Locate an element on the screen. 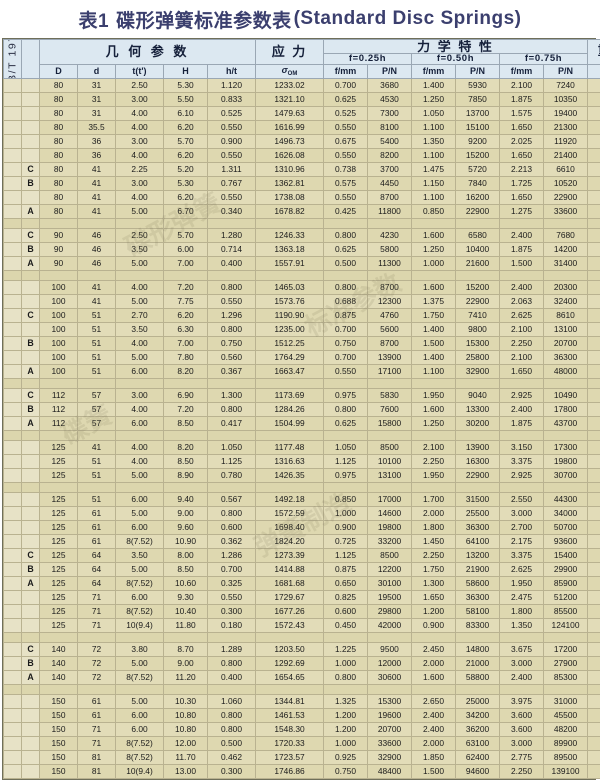 The height and width of the screenshot is (780, 600). title-table-number: 表1 is located at coordinates (93, 19).